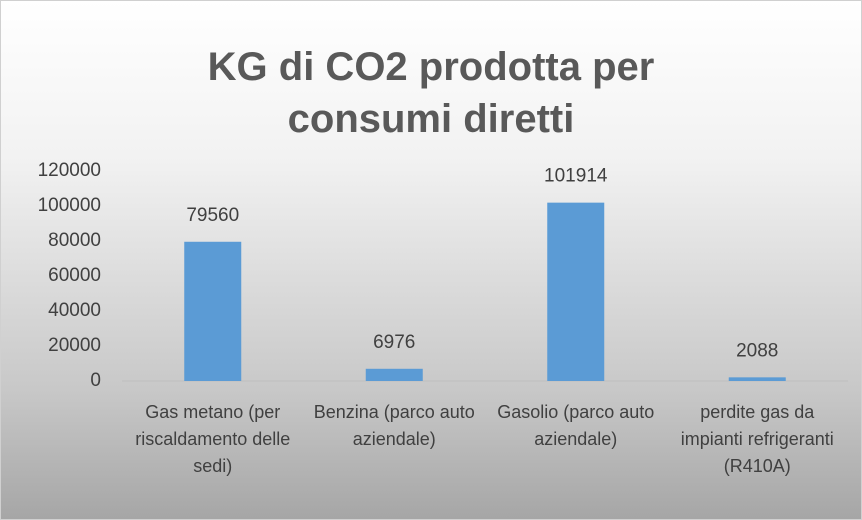 The image size is (862, 520). What do you see at coordinates (74, 275) in the screenshot?
I see `y-tick-label: 60000` at bounding box center [74, 275].